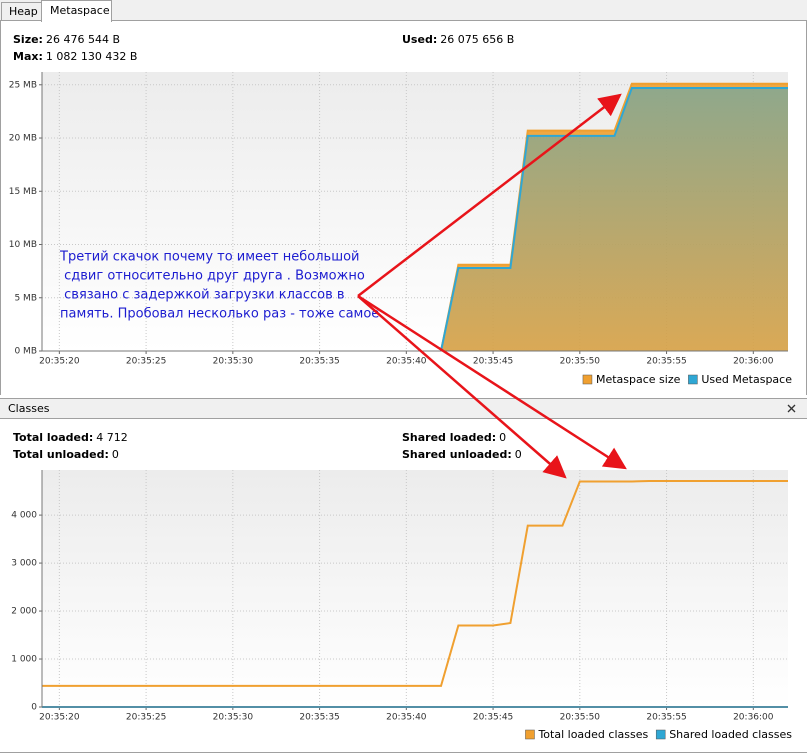  What do you see at coordinates (24, 660) in the screenshot?
I see `y-tick-label: 1 000` at bounding box center [24, 660].